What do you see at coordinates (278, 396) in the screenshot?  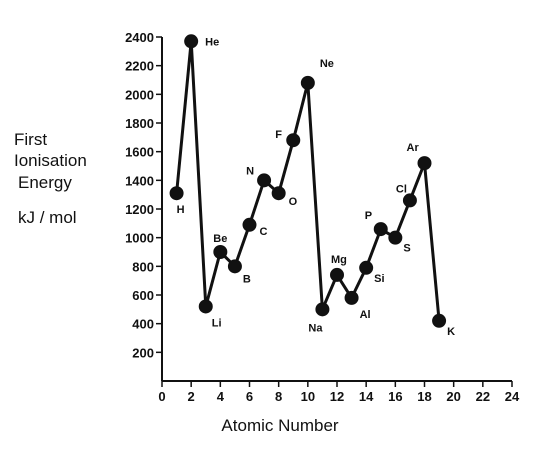 I see `x-tick-label: 8` at bounding box center [278, 396].